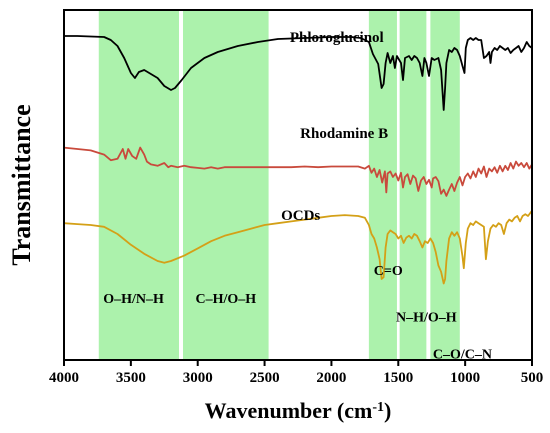  I want to click on series-labels: Phloroglucinol Rhodamine B OCDs, so click(334, 127).